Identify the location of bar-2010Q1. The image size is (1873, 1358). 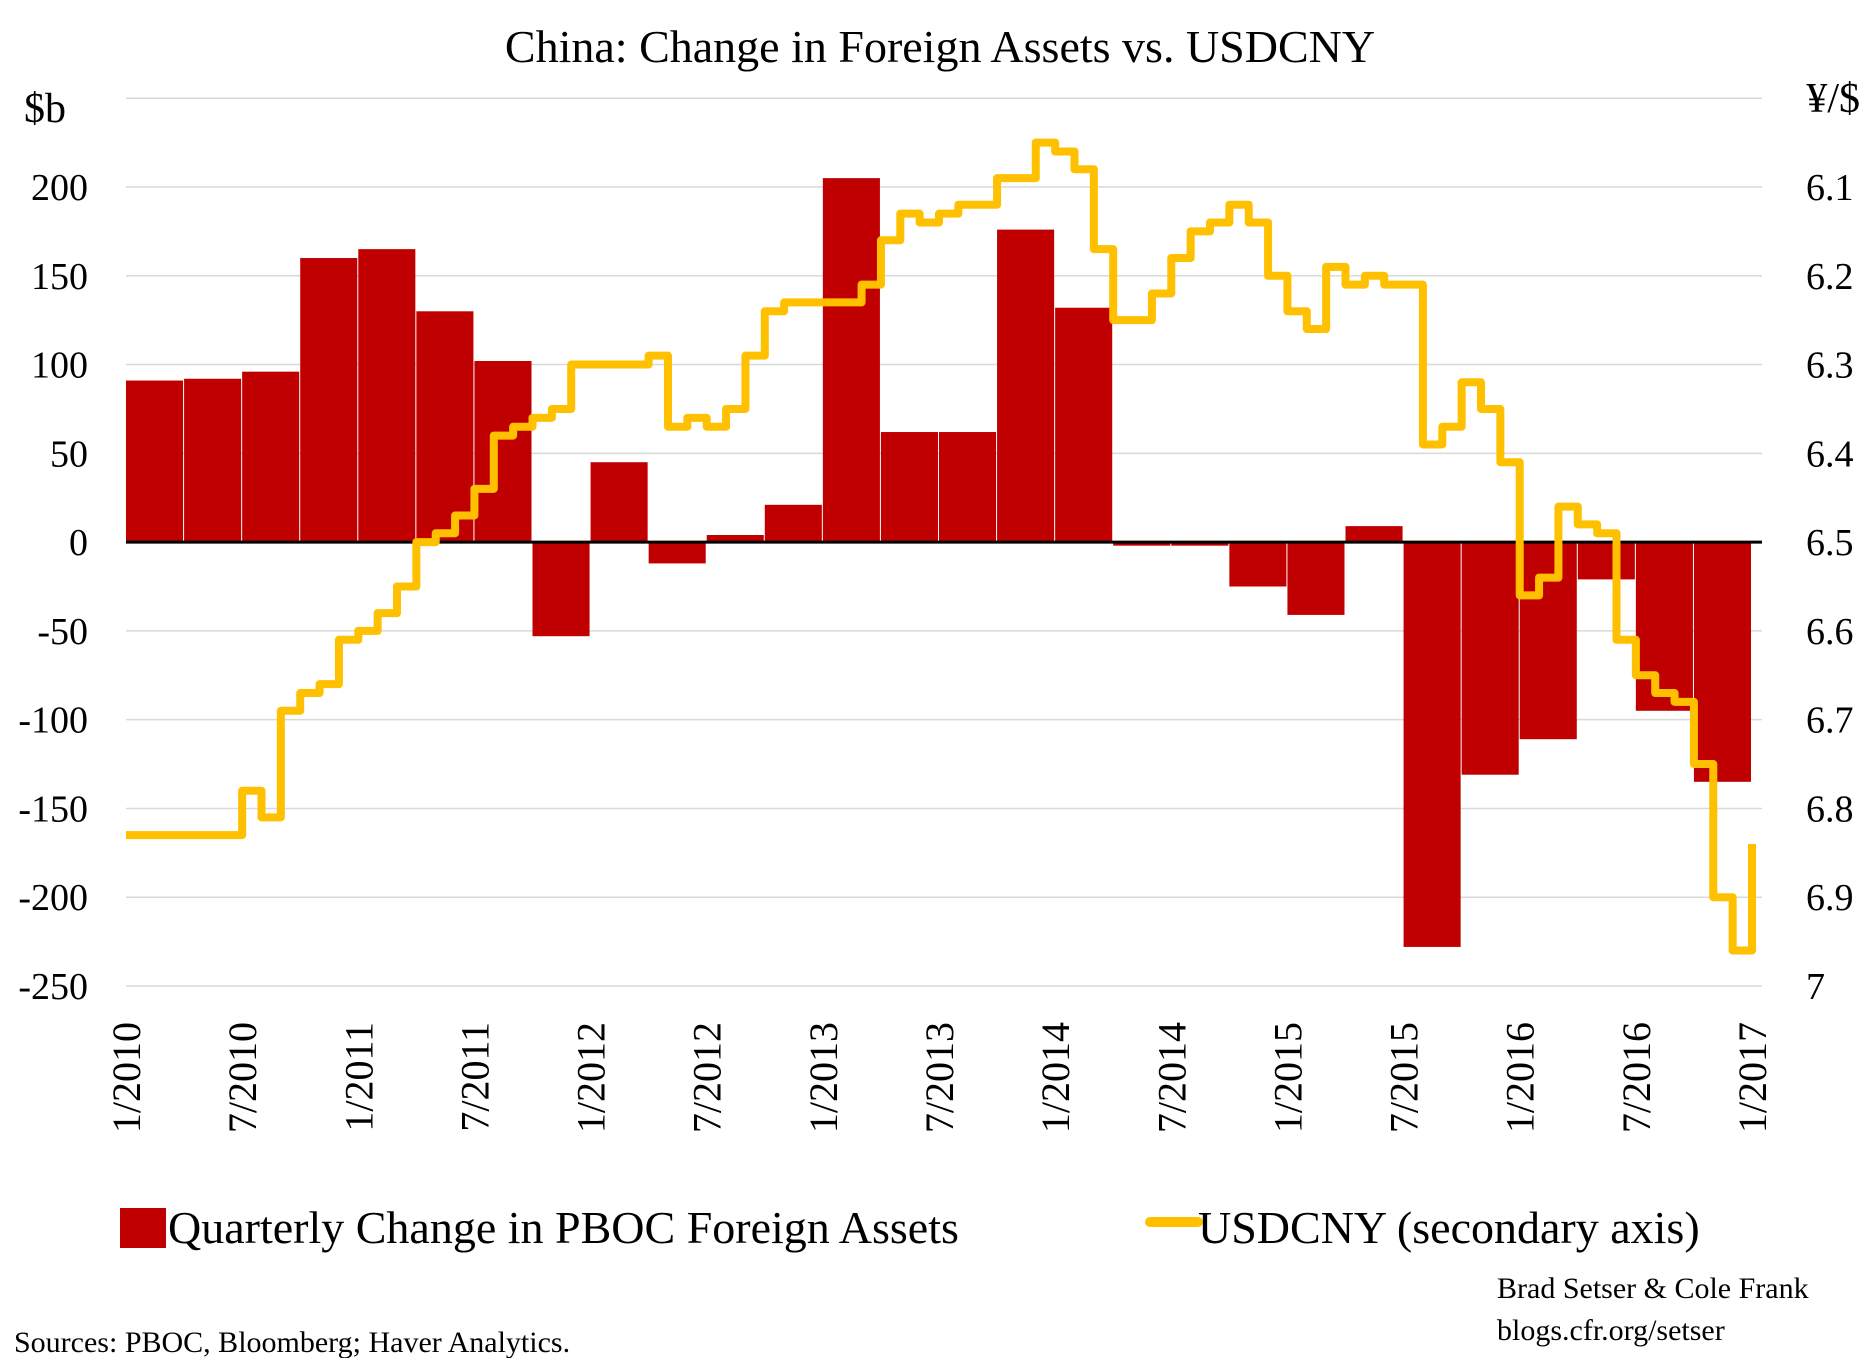
(155, 461).